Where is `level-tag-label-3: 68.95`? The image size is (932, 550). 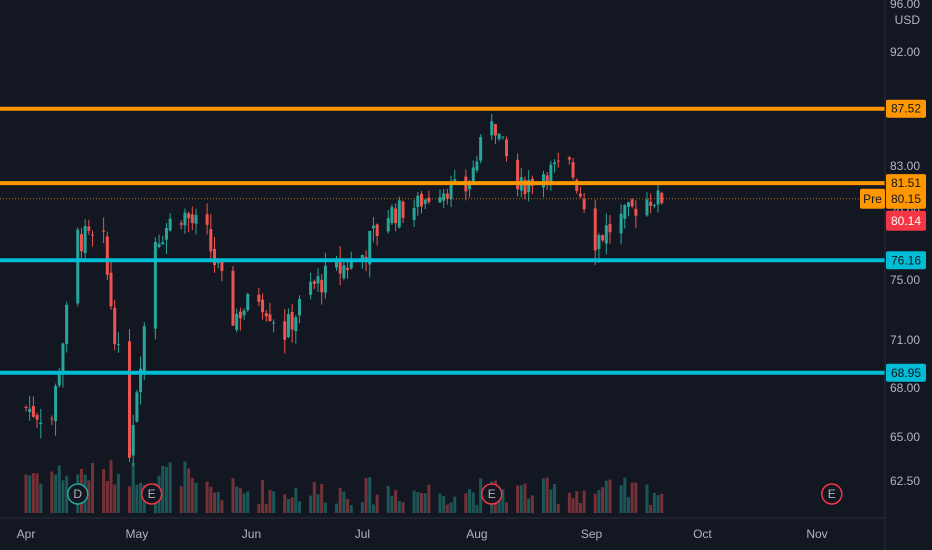
level-tag-label-3: 68.95 is located at coordinates (906, 373).